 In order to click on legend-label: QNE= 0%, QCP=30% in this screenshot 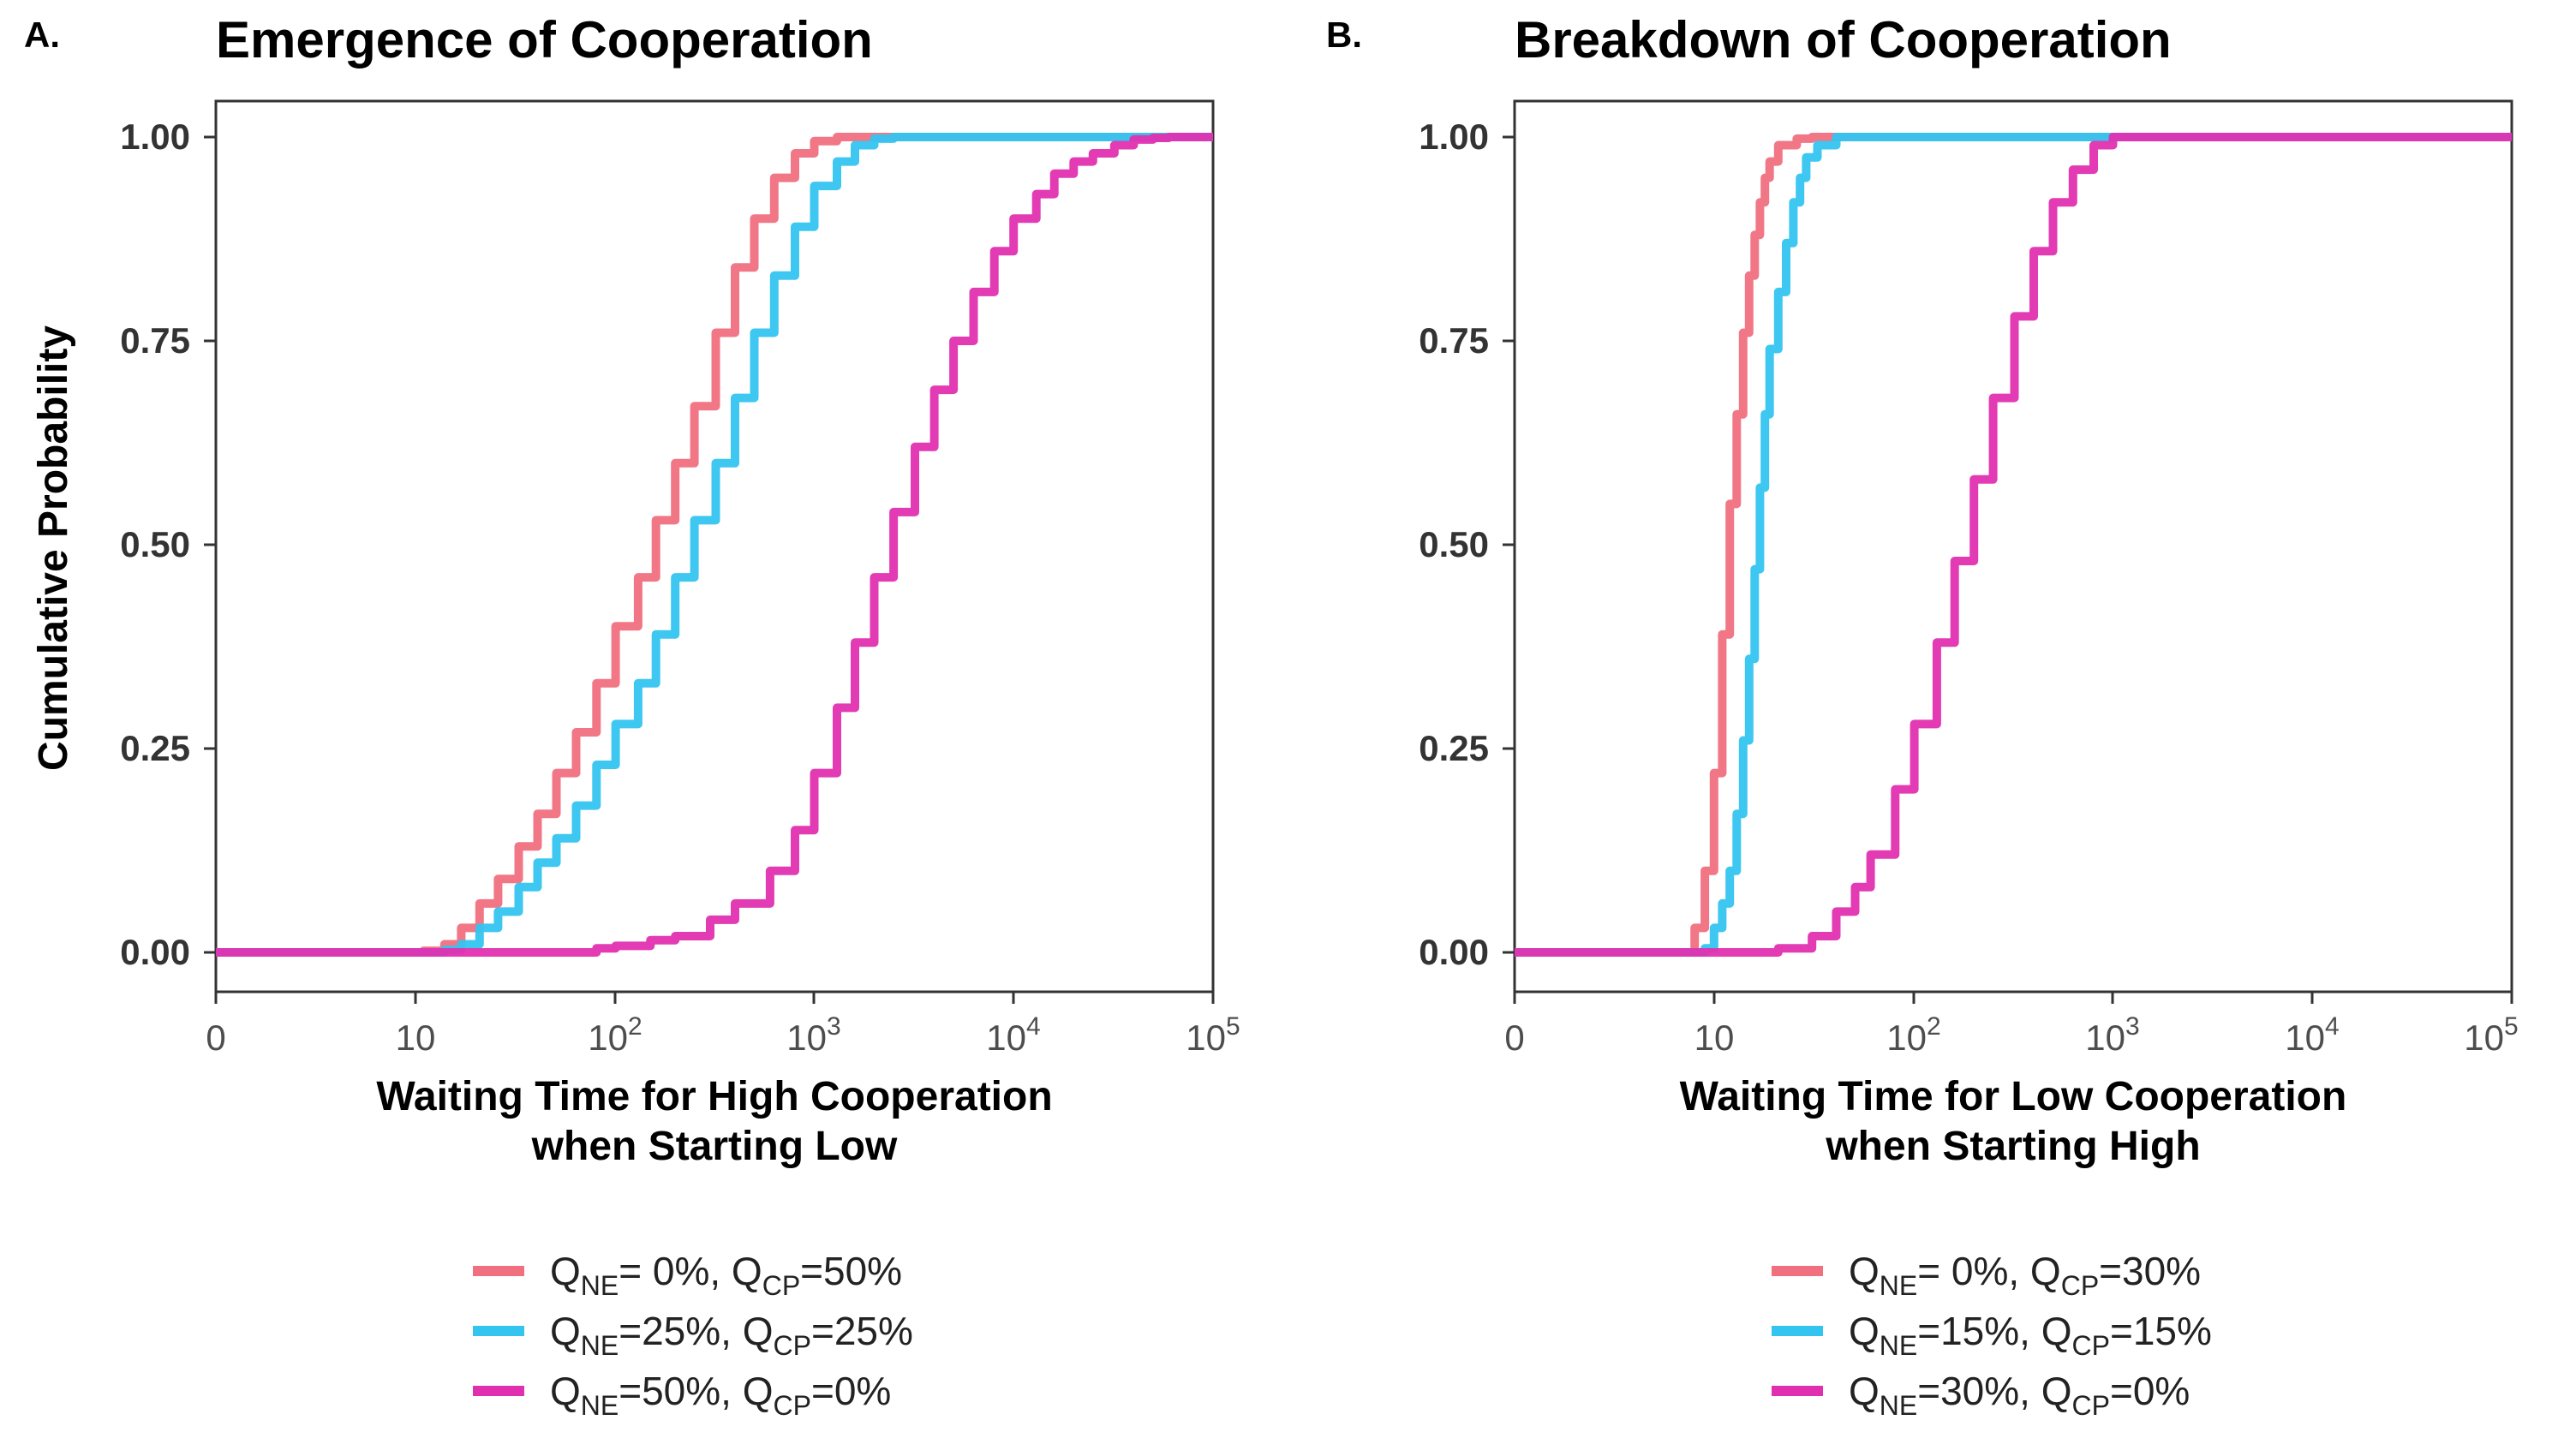, I will do `click(2025, 1275)`.